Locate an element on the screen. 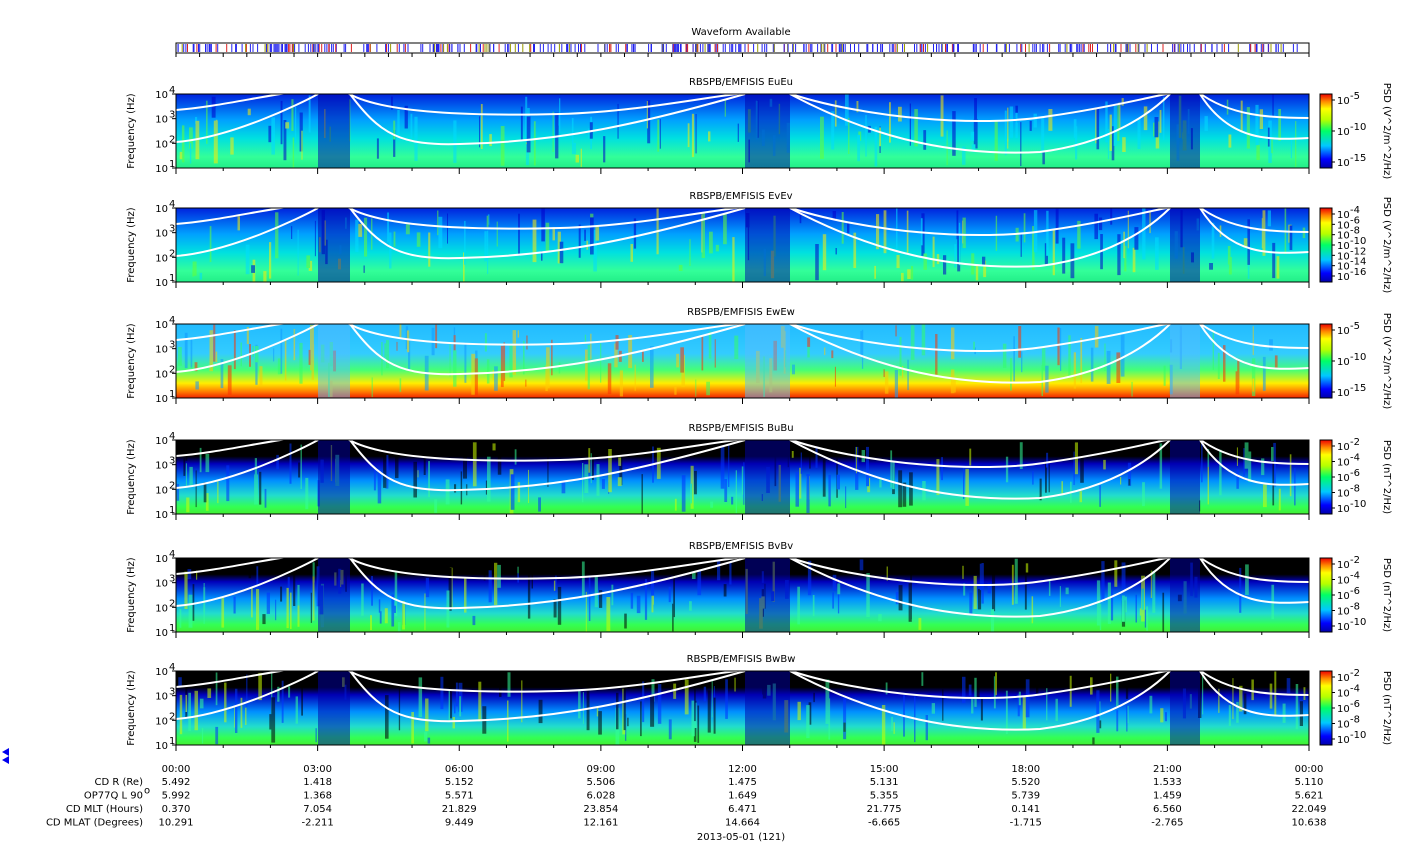 This screenshot has height=859, width=1408. ephemeris-value: -2.765 is located at coordinates (1167, 823).